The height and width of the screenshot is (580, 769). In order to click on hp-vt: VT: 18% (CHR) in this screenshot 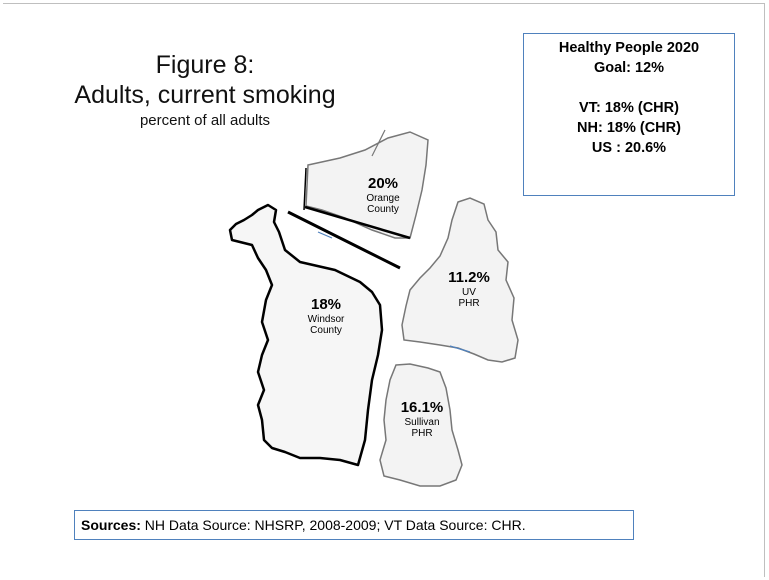, I will do `click(629, 108)`.